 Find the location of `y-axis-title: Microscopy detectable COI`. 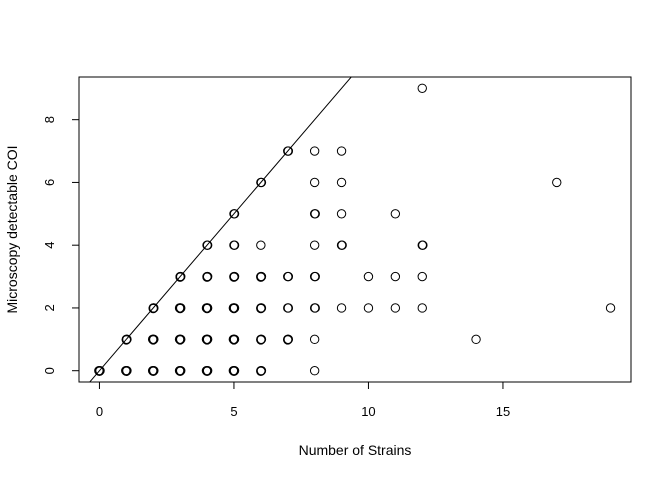

y-axis-title: Microscopy detectable COI is located at coordinates (12, 229).